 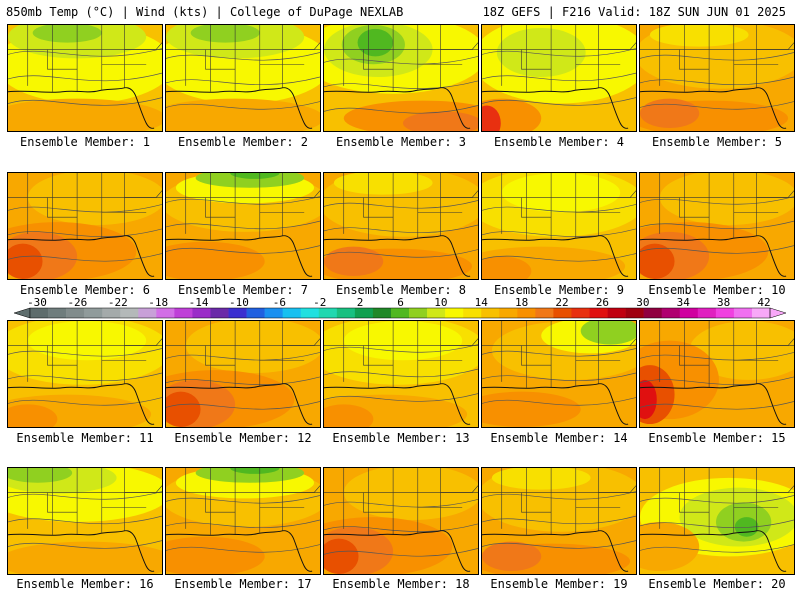 I want to click on colorbar-tick-label: 10, so click(x=441, y=302).